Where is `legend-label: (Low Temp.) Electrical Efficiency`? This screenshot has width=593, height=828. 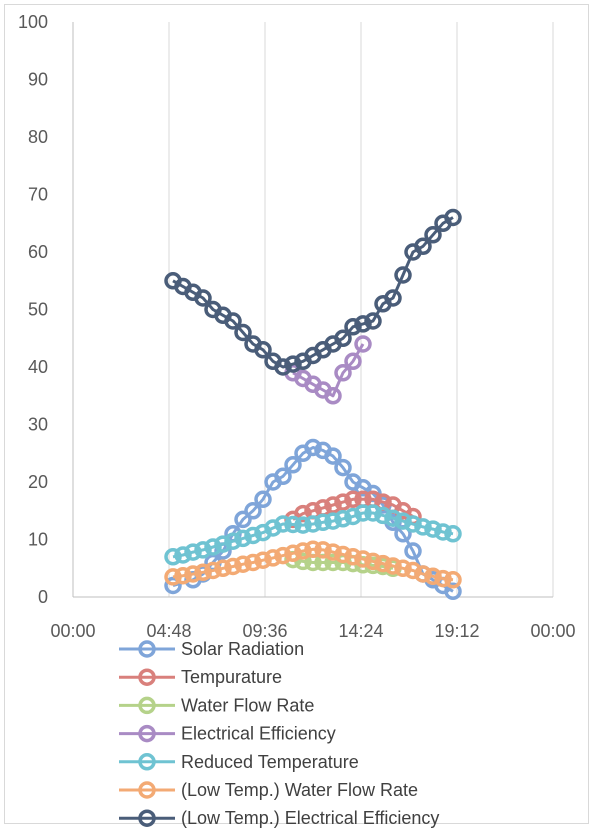 legend-label: (Low Temp.) Electrical Efficiency is located at coordinates (310, 818).